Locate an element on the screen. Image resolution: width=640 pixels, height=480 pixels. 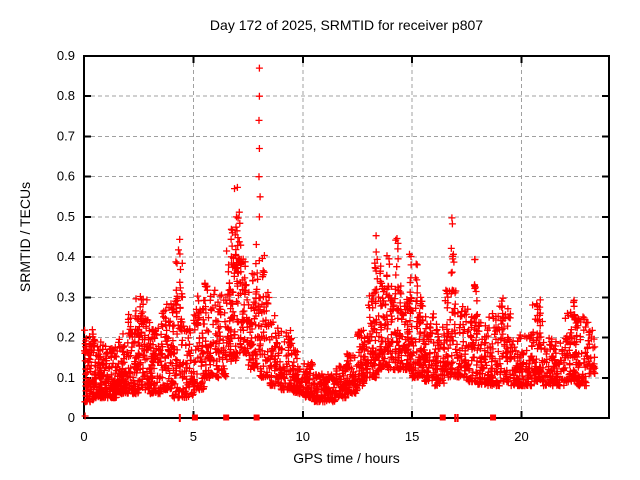
x-tick-label: 15 is located at coordinates (412, 436).